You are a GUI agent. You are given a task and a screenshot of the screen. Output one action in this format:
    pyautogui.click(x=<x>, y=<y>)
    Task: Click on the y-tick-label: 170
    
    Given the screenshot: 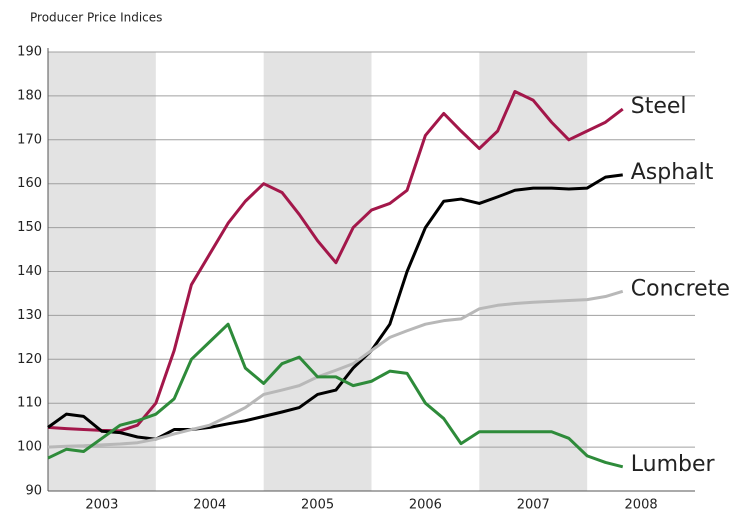 What is the action you would take?
    pyautogui.click(x=29, y=139)
    